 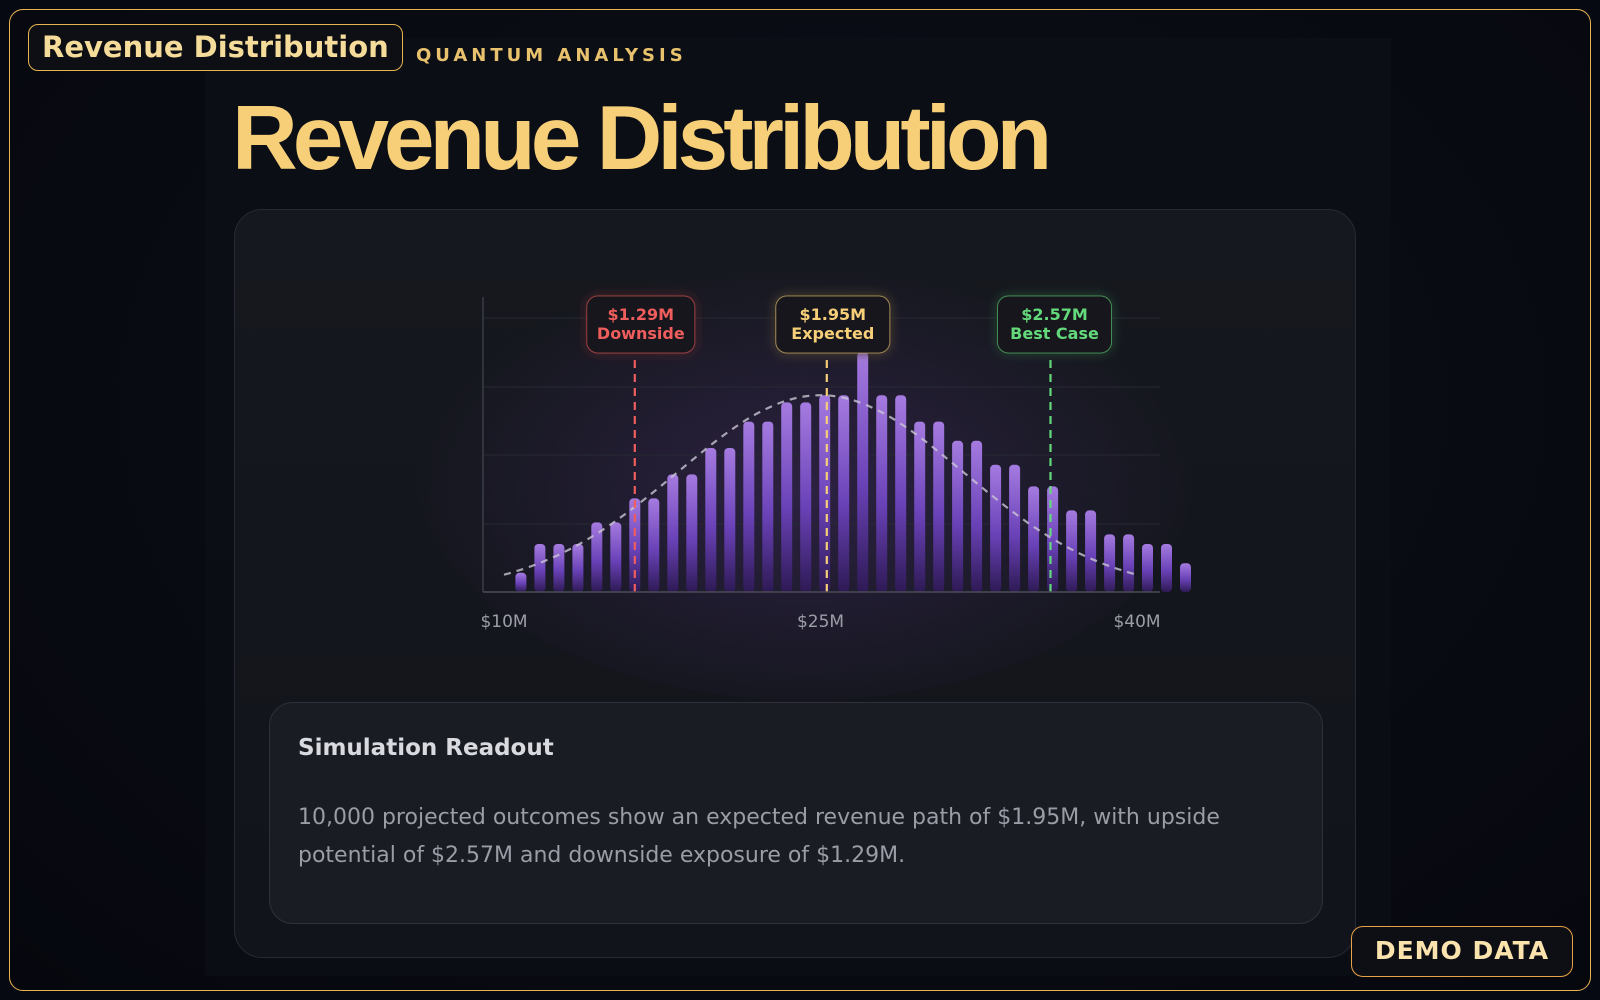 I want to click on density-curve, so click(x=820, y=485).